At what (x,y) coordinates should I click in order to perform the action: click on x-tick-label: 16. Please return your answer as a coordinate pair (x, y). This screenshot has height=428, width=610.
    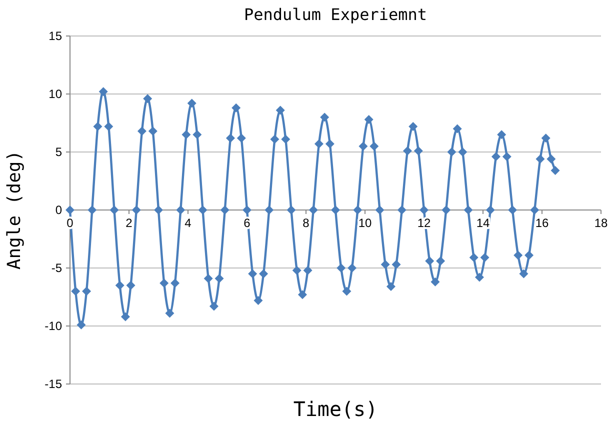
    Looking at the image, I should click on (542, 223).